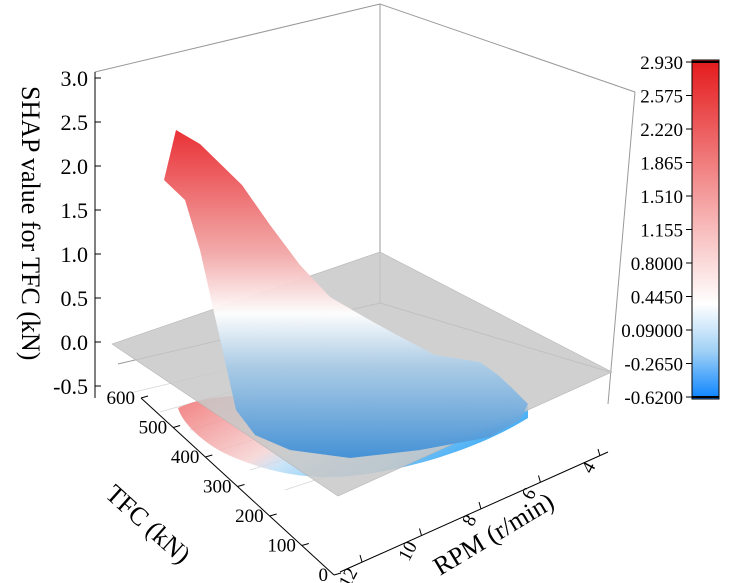  I want to click on rpm-tick-label: 10, so click(407, 551).